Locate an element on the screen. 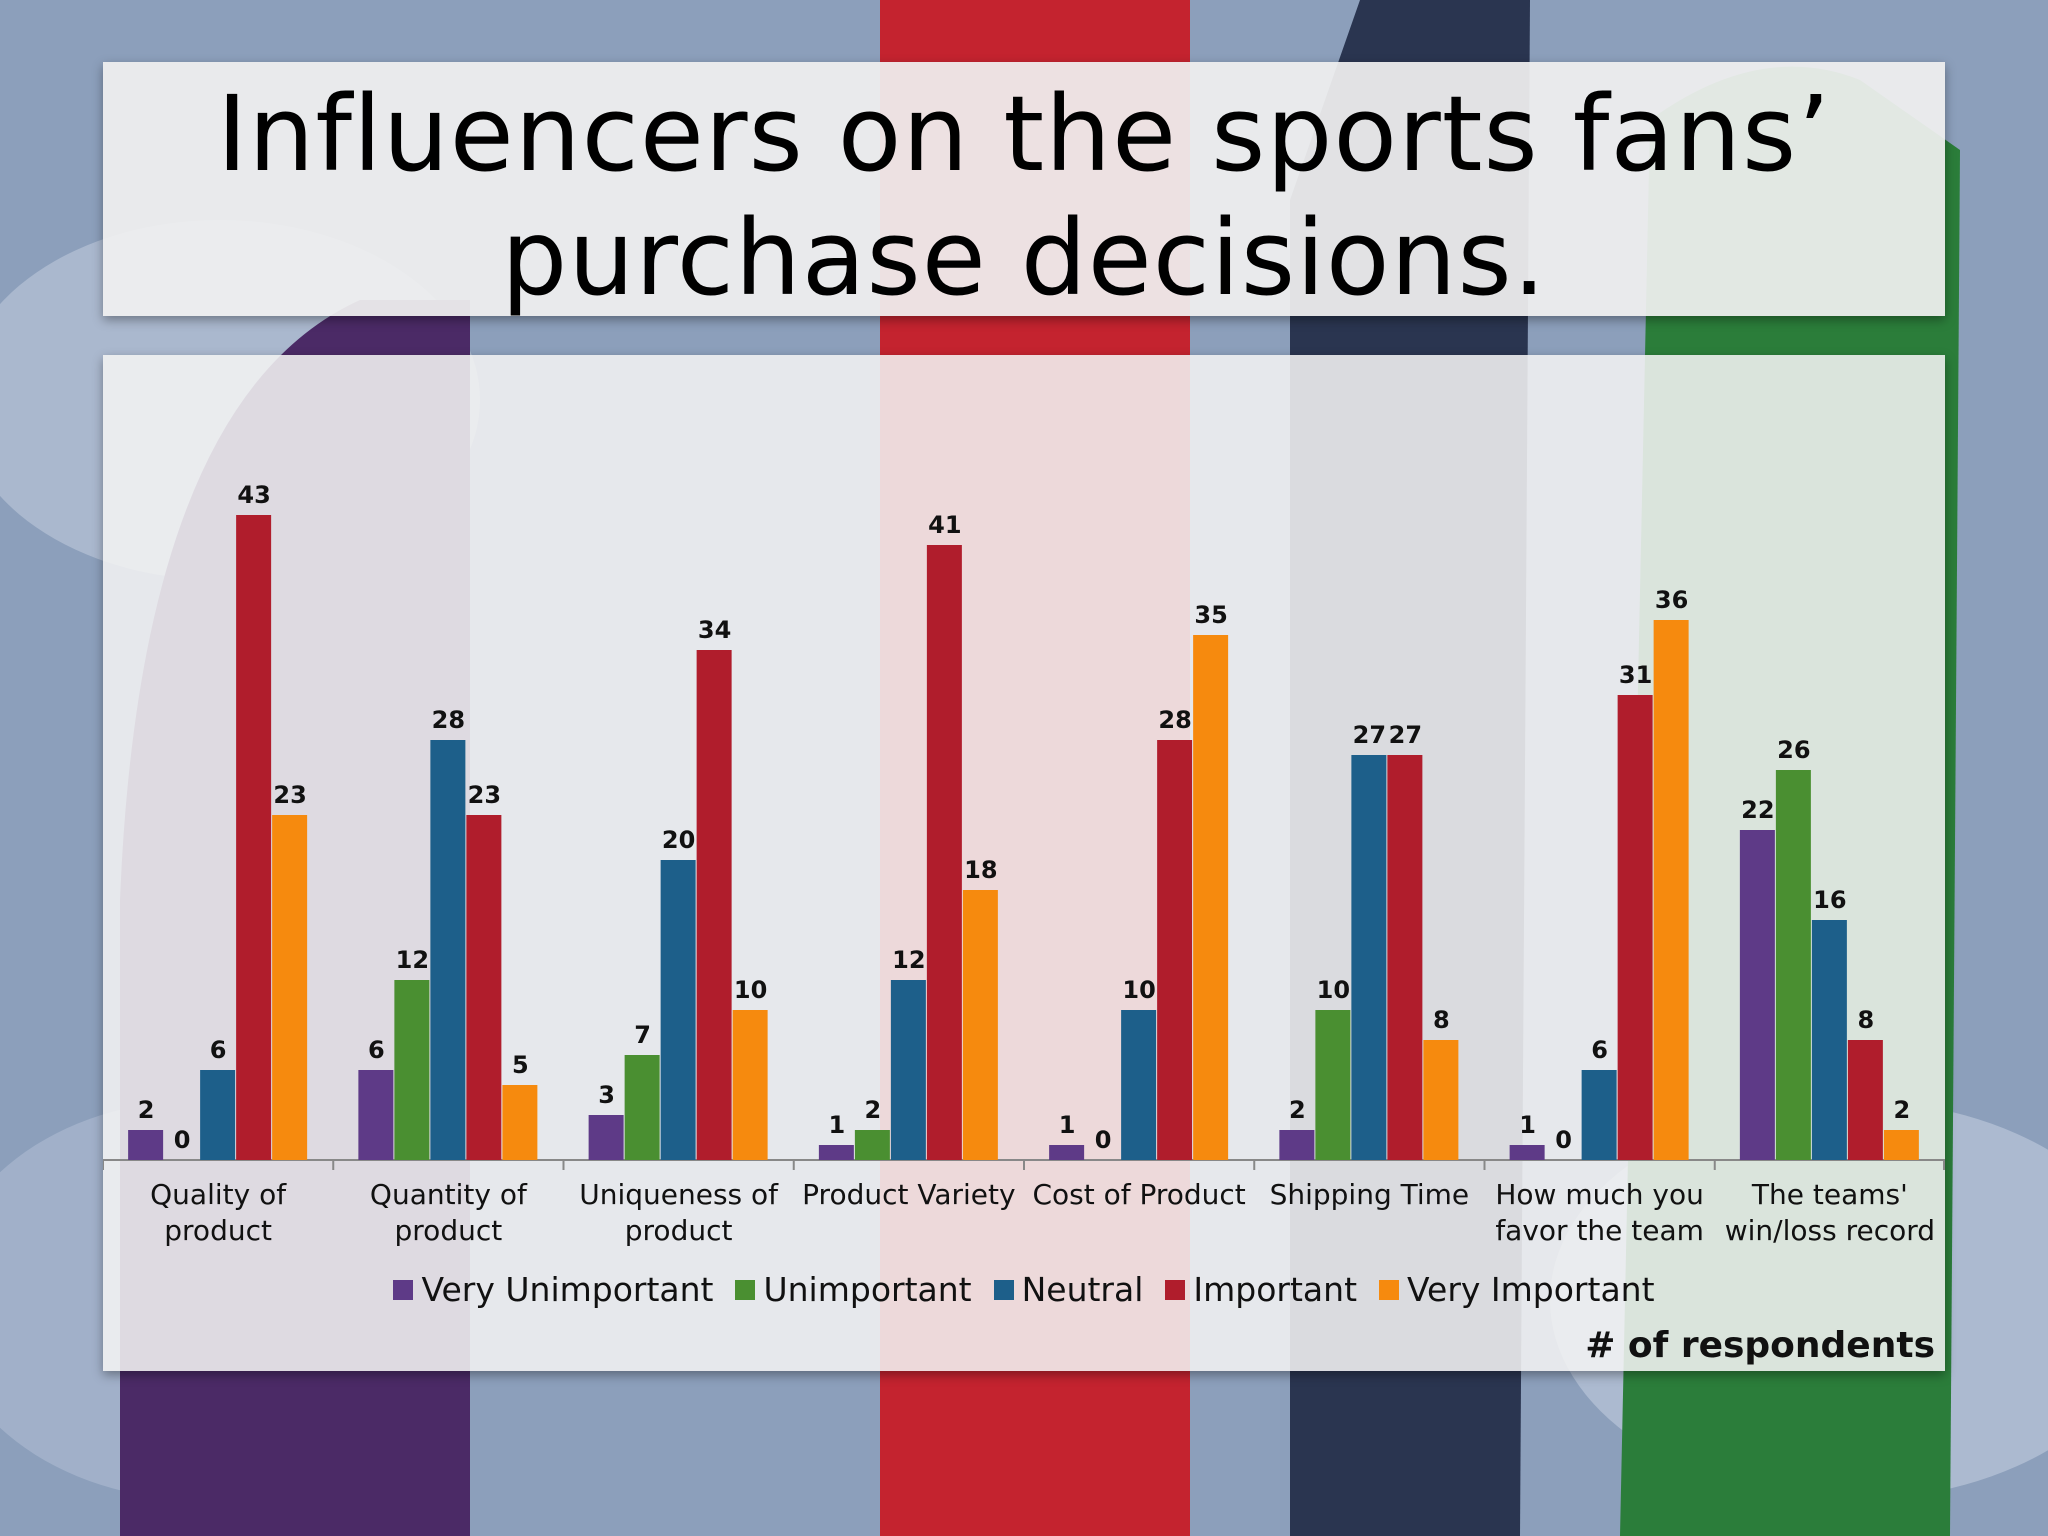 Image resolution: width=2048 pixels, height=1536 pixels. x-tick-label: Shipping Time is located at coordinates (1370, 1194).